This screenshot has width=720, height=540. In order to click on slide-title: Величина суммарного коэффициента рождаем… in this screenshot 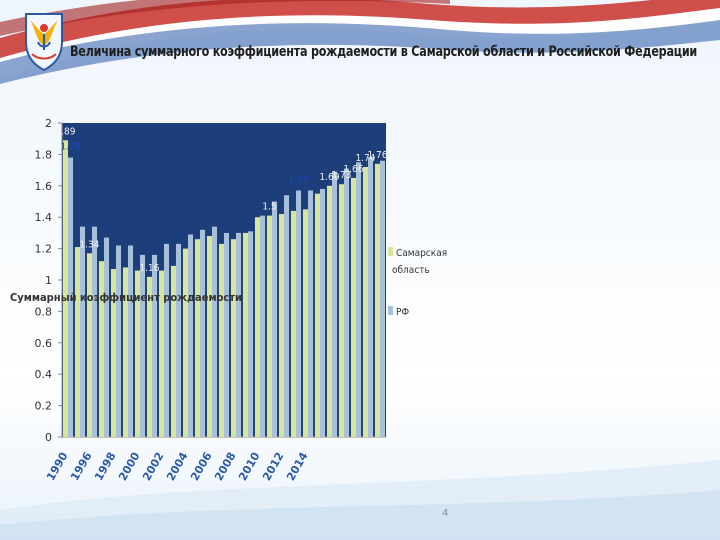, I will do `click(384, 52)`.